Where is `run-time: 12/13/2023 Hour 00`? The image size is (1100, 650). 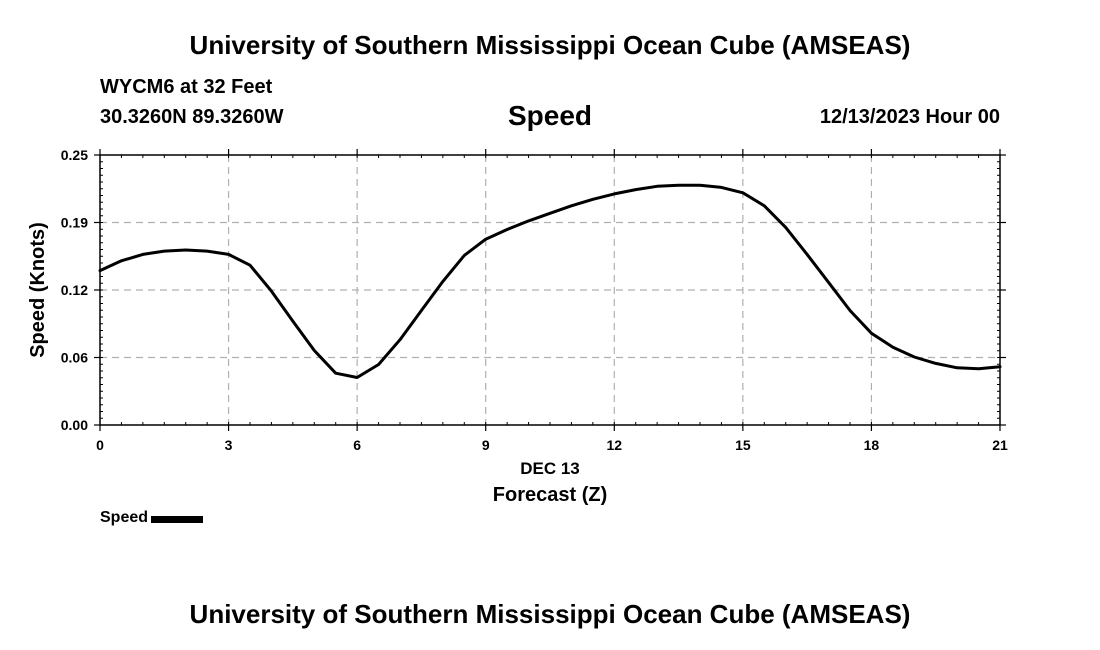 run-time: 12/13/2023 Hour 00 is located at coordinates (909, 117).